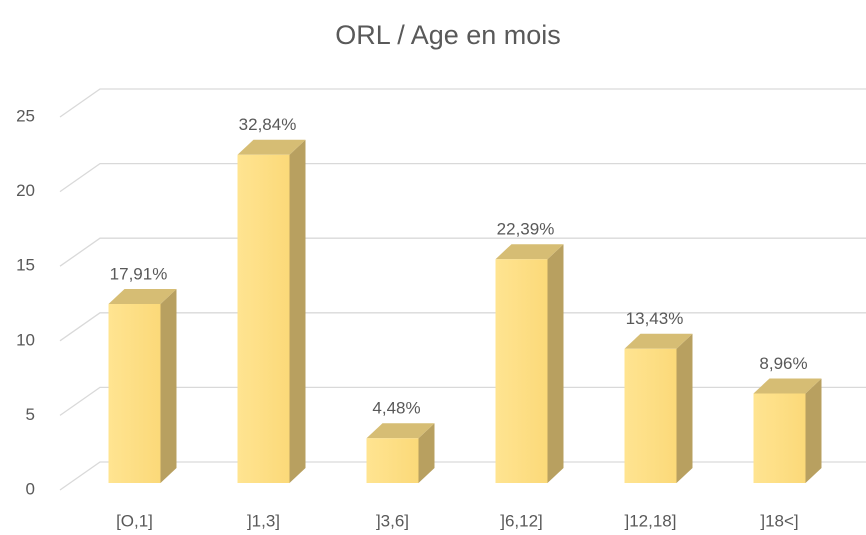 The image size is (866, 535). Describe the element at coordinates (30, 488) in the screenshot. I see `y-tick-label: 0` at that location.